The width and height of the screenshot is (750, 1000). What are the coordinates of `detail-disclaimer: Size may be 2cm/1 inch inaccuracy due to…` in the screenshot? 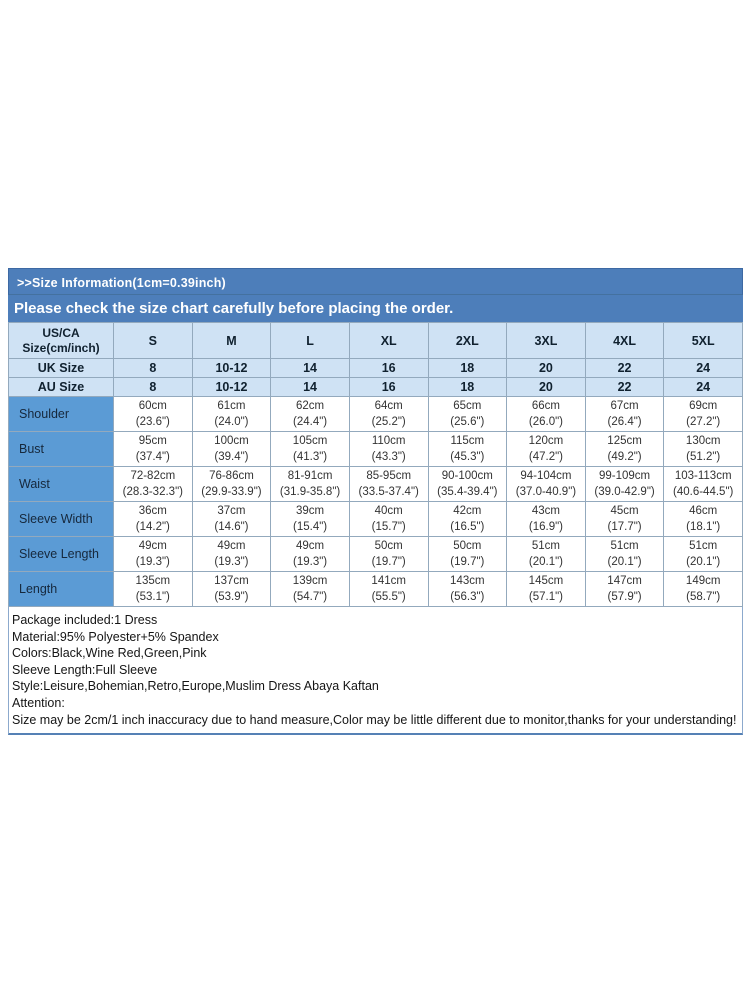 It's located at (374, 719).